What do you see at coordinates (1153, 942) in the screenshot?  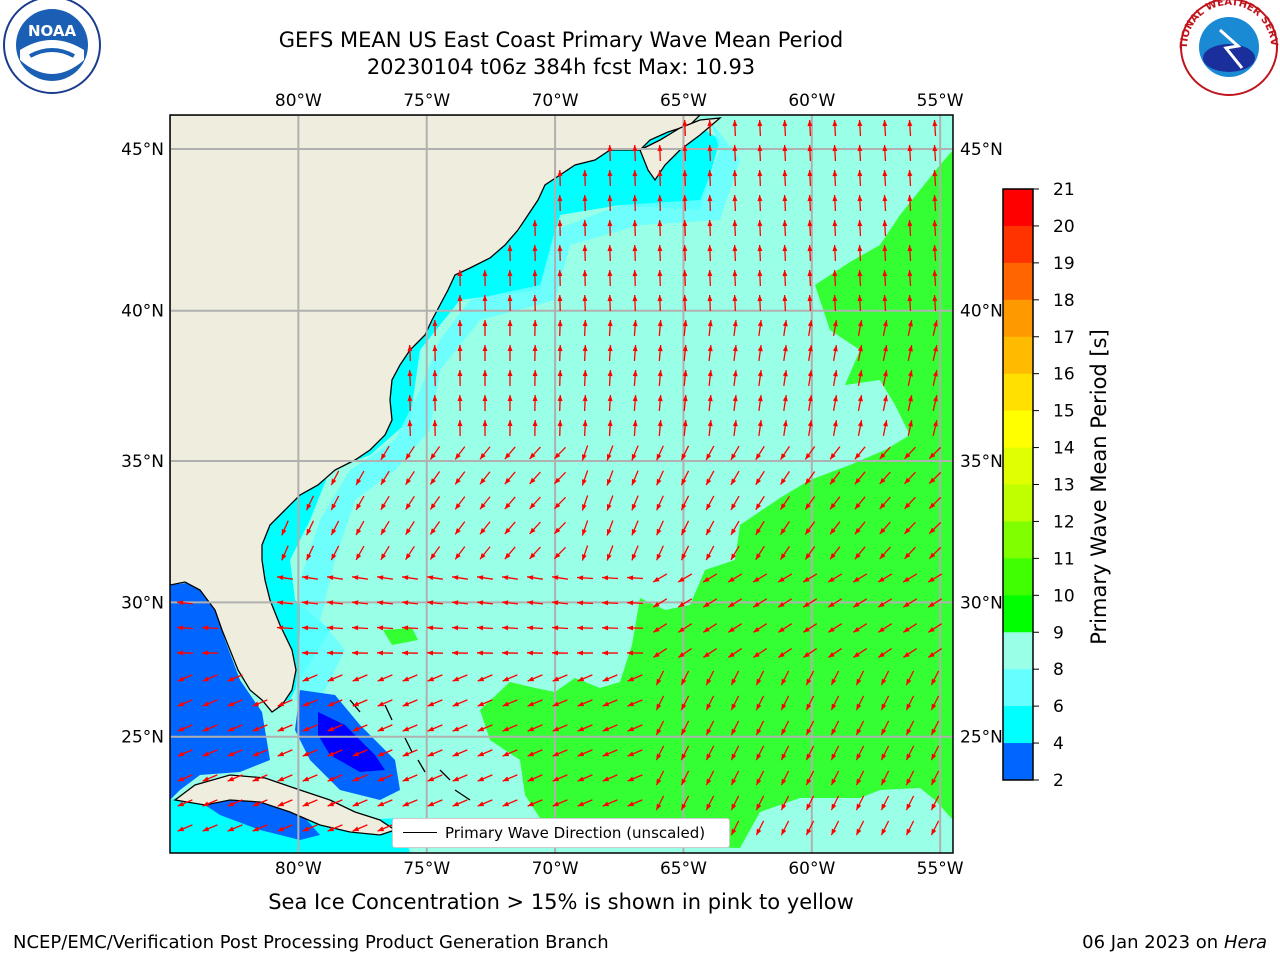 I see `footer-date-text: 06 Jan 2023 on` at bounding box center [1153, 942].